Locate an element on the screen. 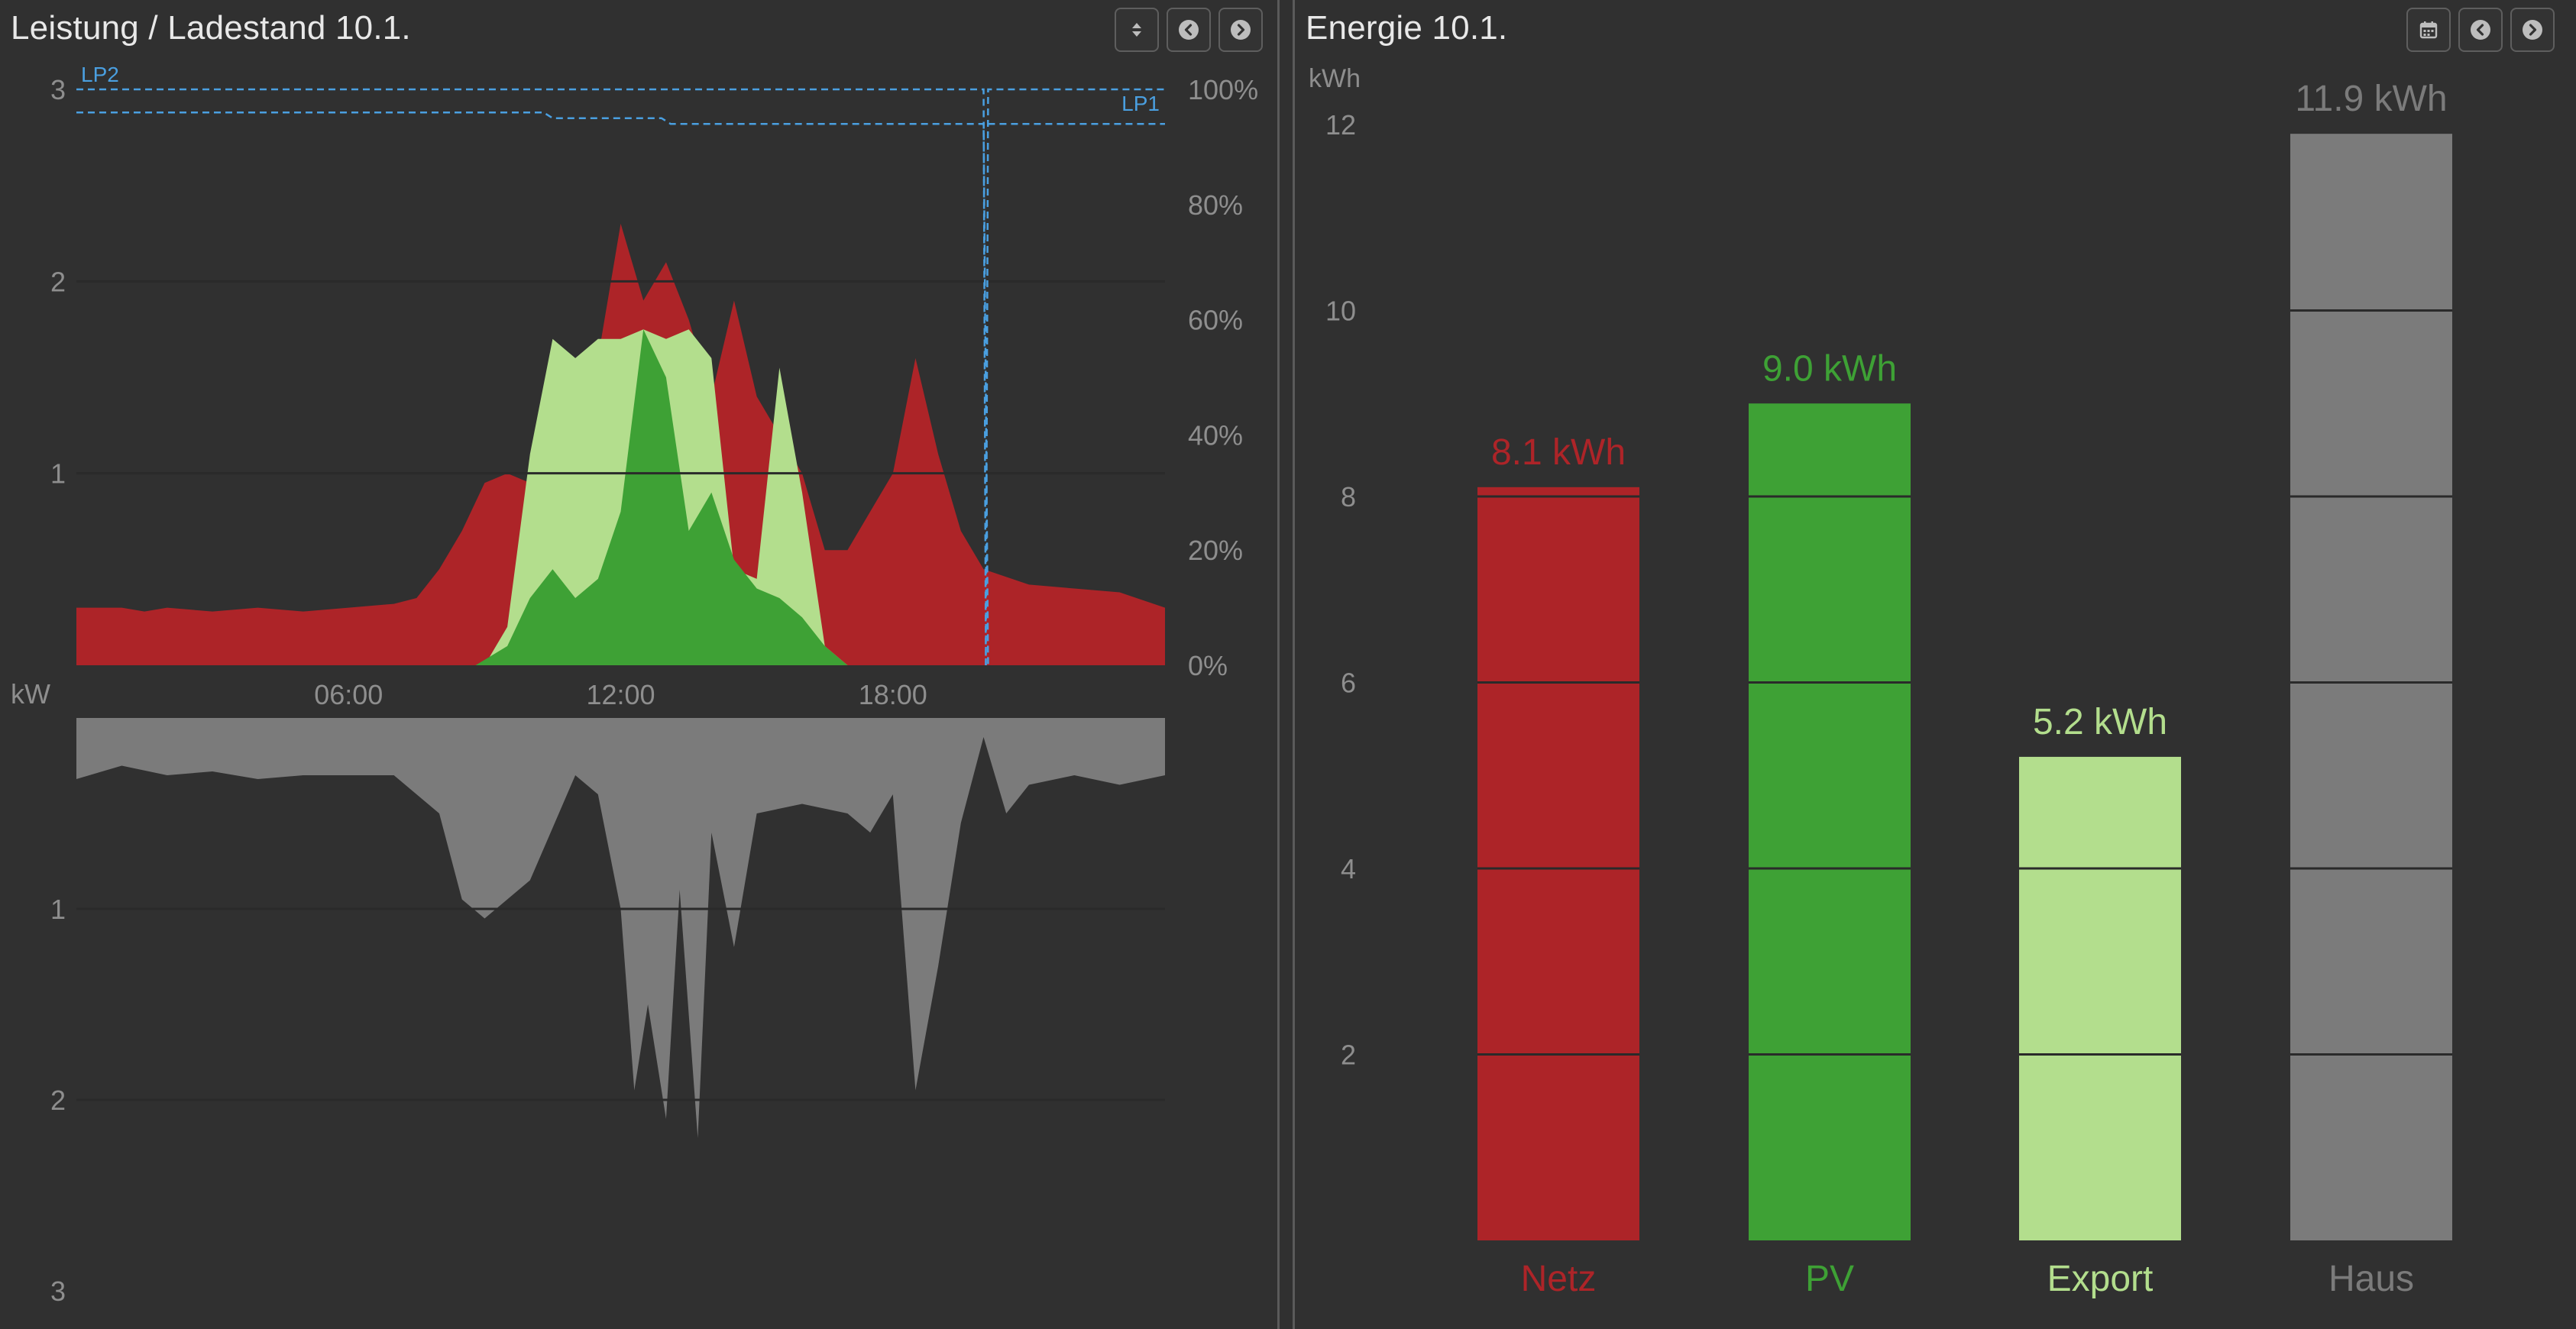  y-tick-label: 4 is located at coordinates (1348, 869).